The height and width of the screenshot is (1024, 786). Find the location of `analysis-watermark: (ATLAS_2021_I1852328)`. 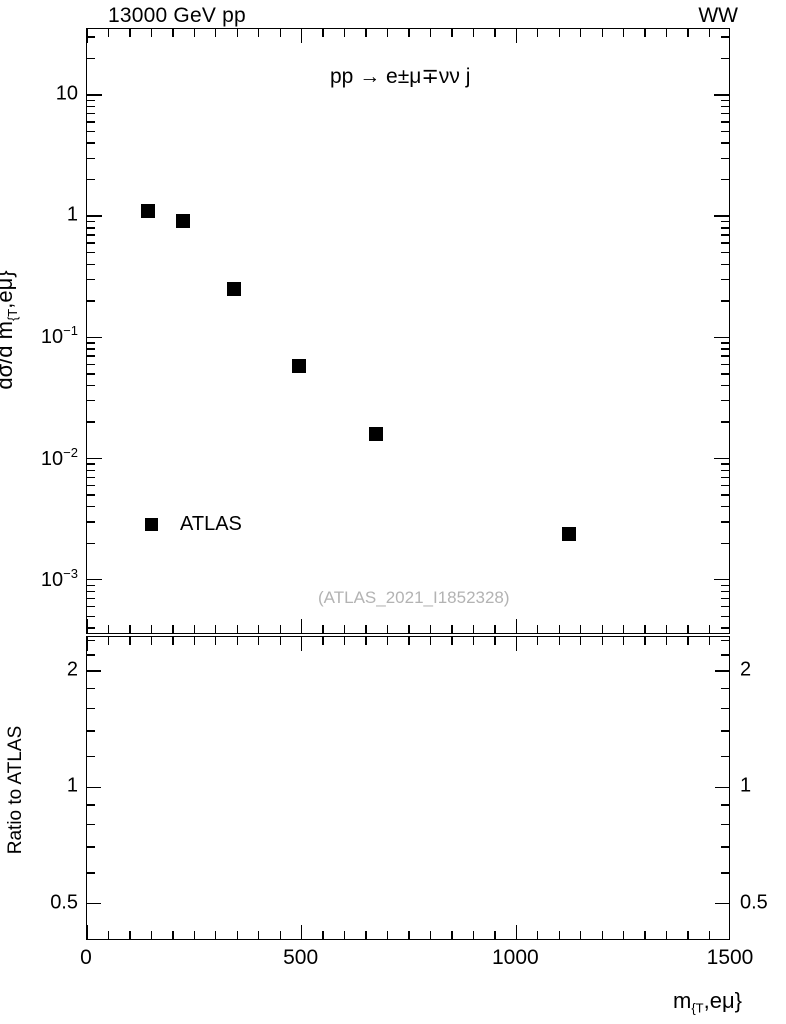

analysis-watermark: (ATLAS_2021_I1852328) is located at coordinates (414, 597).